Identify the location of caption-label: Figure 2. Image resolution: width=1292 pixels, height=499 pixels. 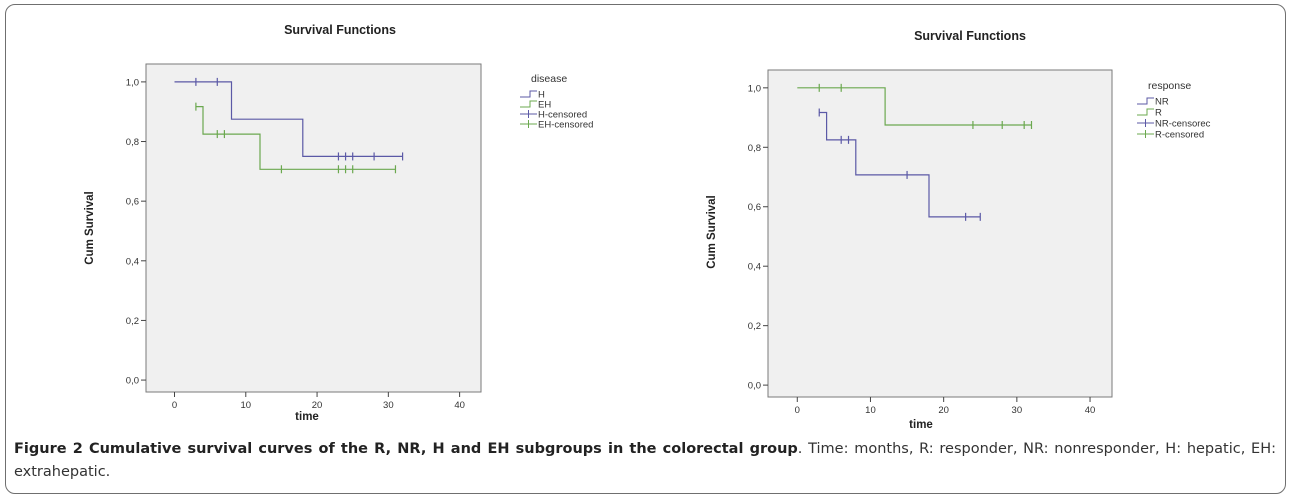
(48, 449).